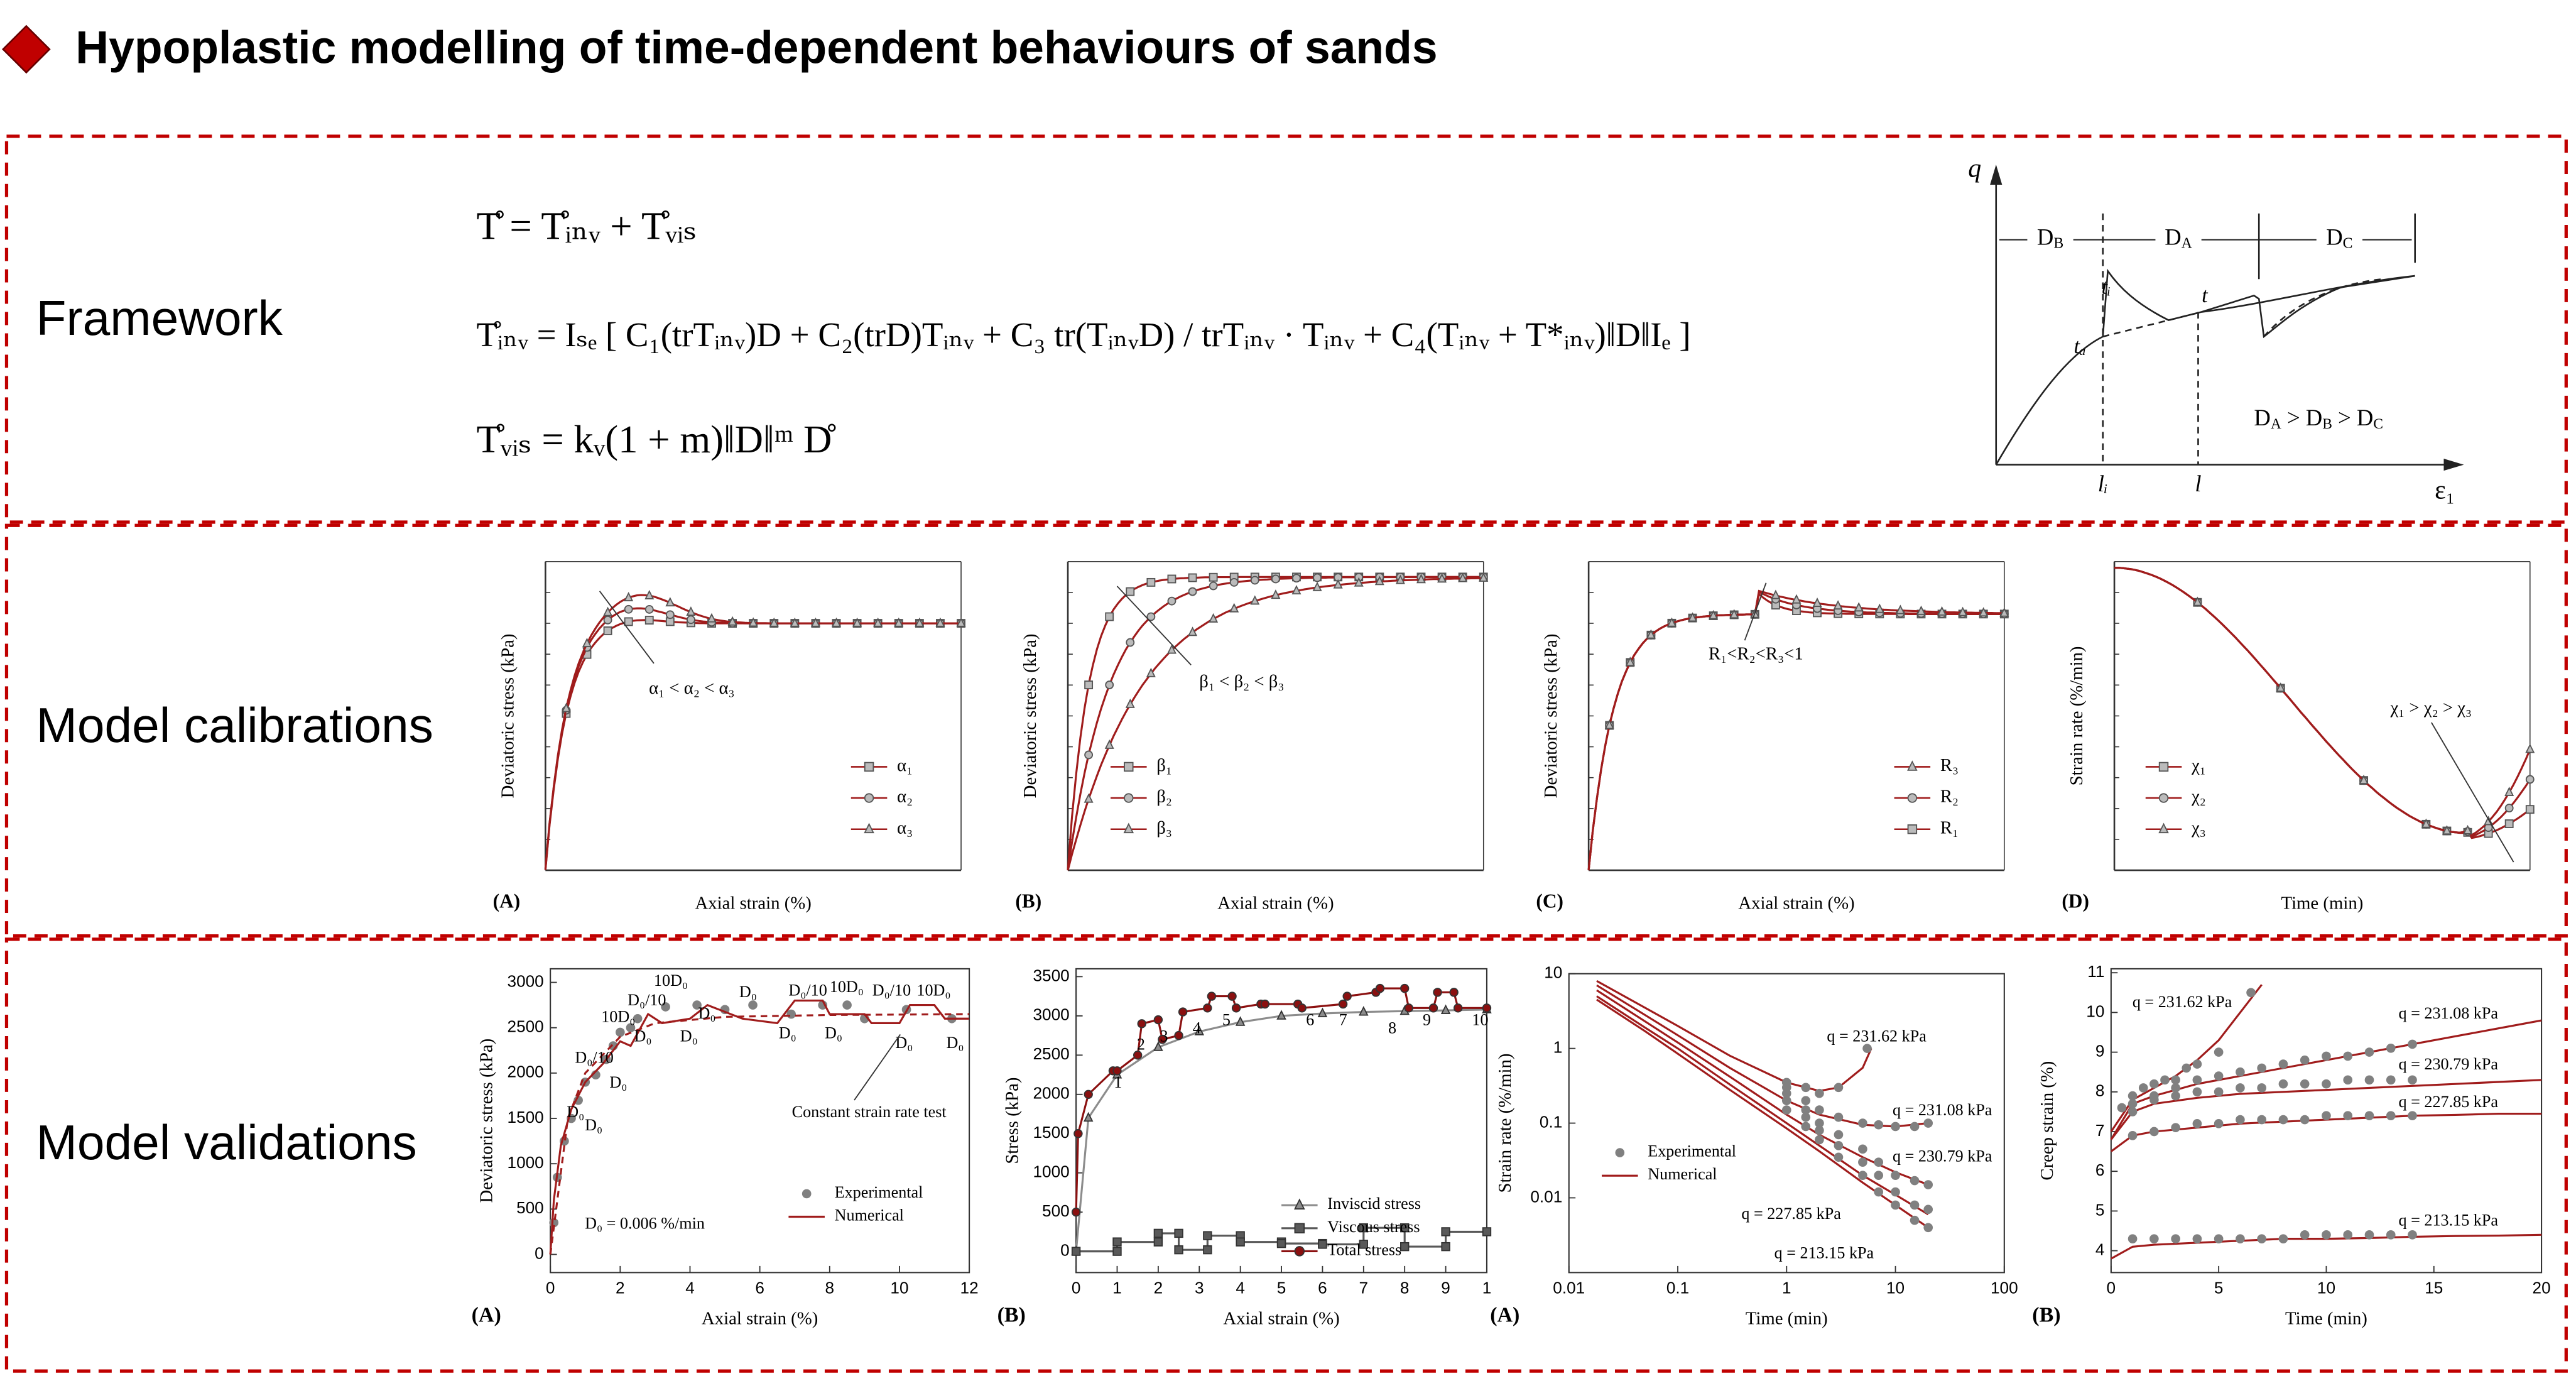  Describe the element at coordinates (1056, 1210) in the screenshot. I see `y-tick-label: 500` at that location.